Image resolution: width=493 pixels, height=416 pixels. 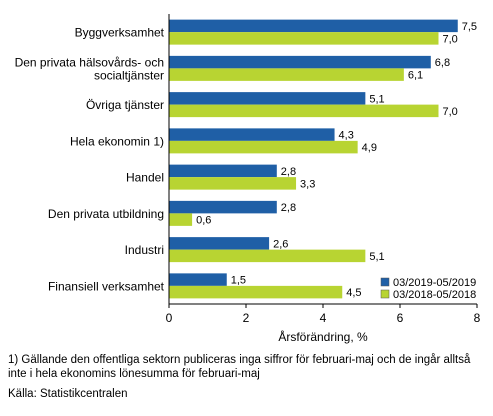 I want to click on x-tick-label: 0, so click(x=169, y=318).